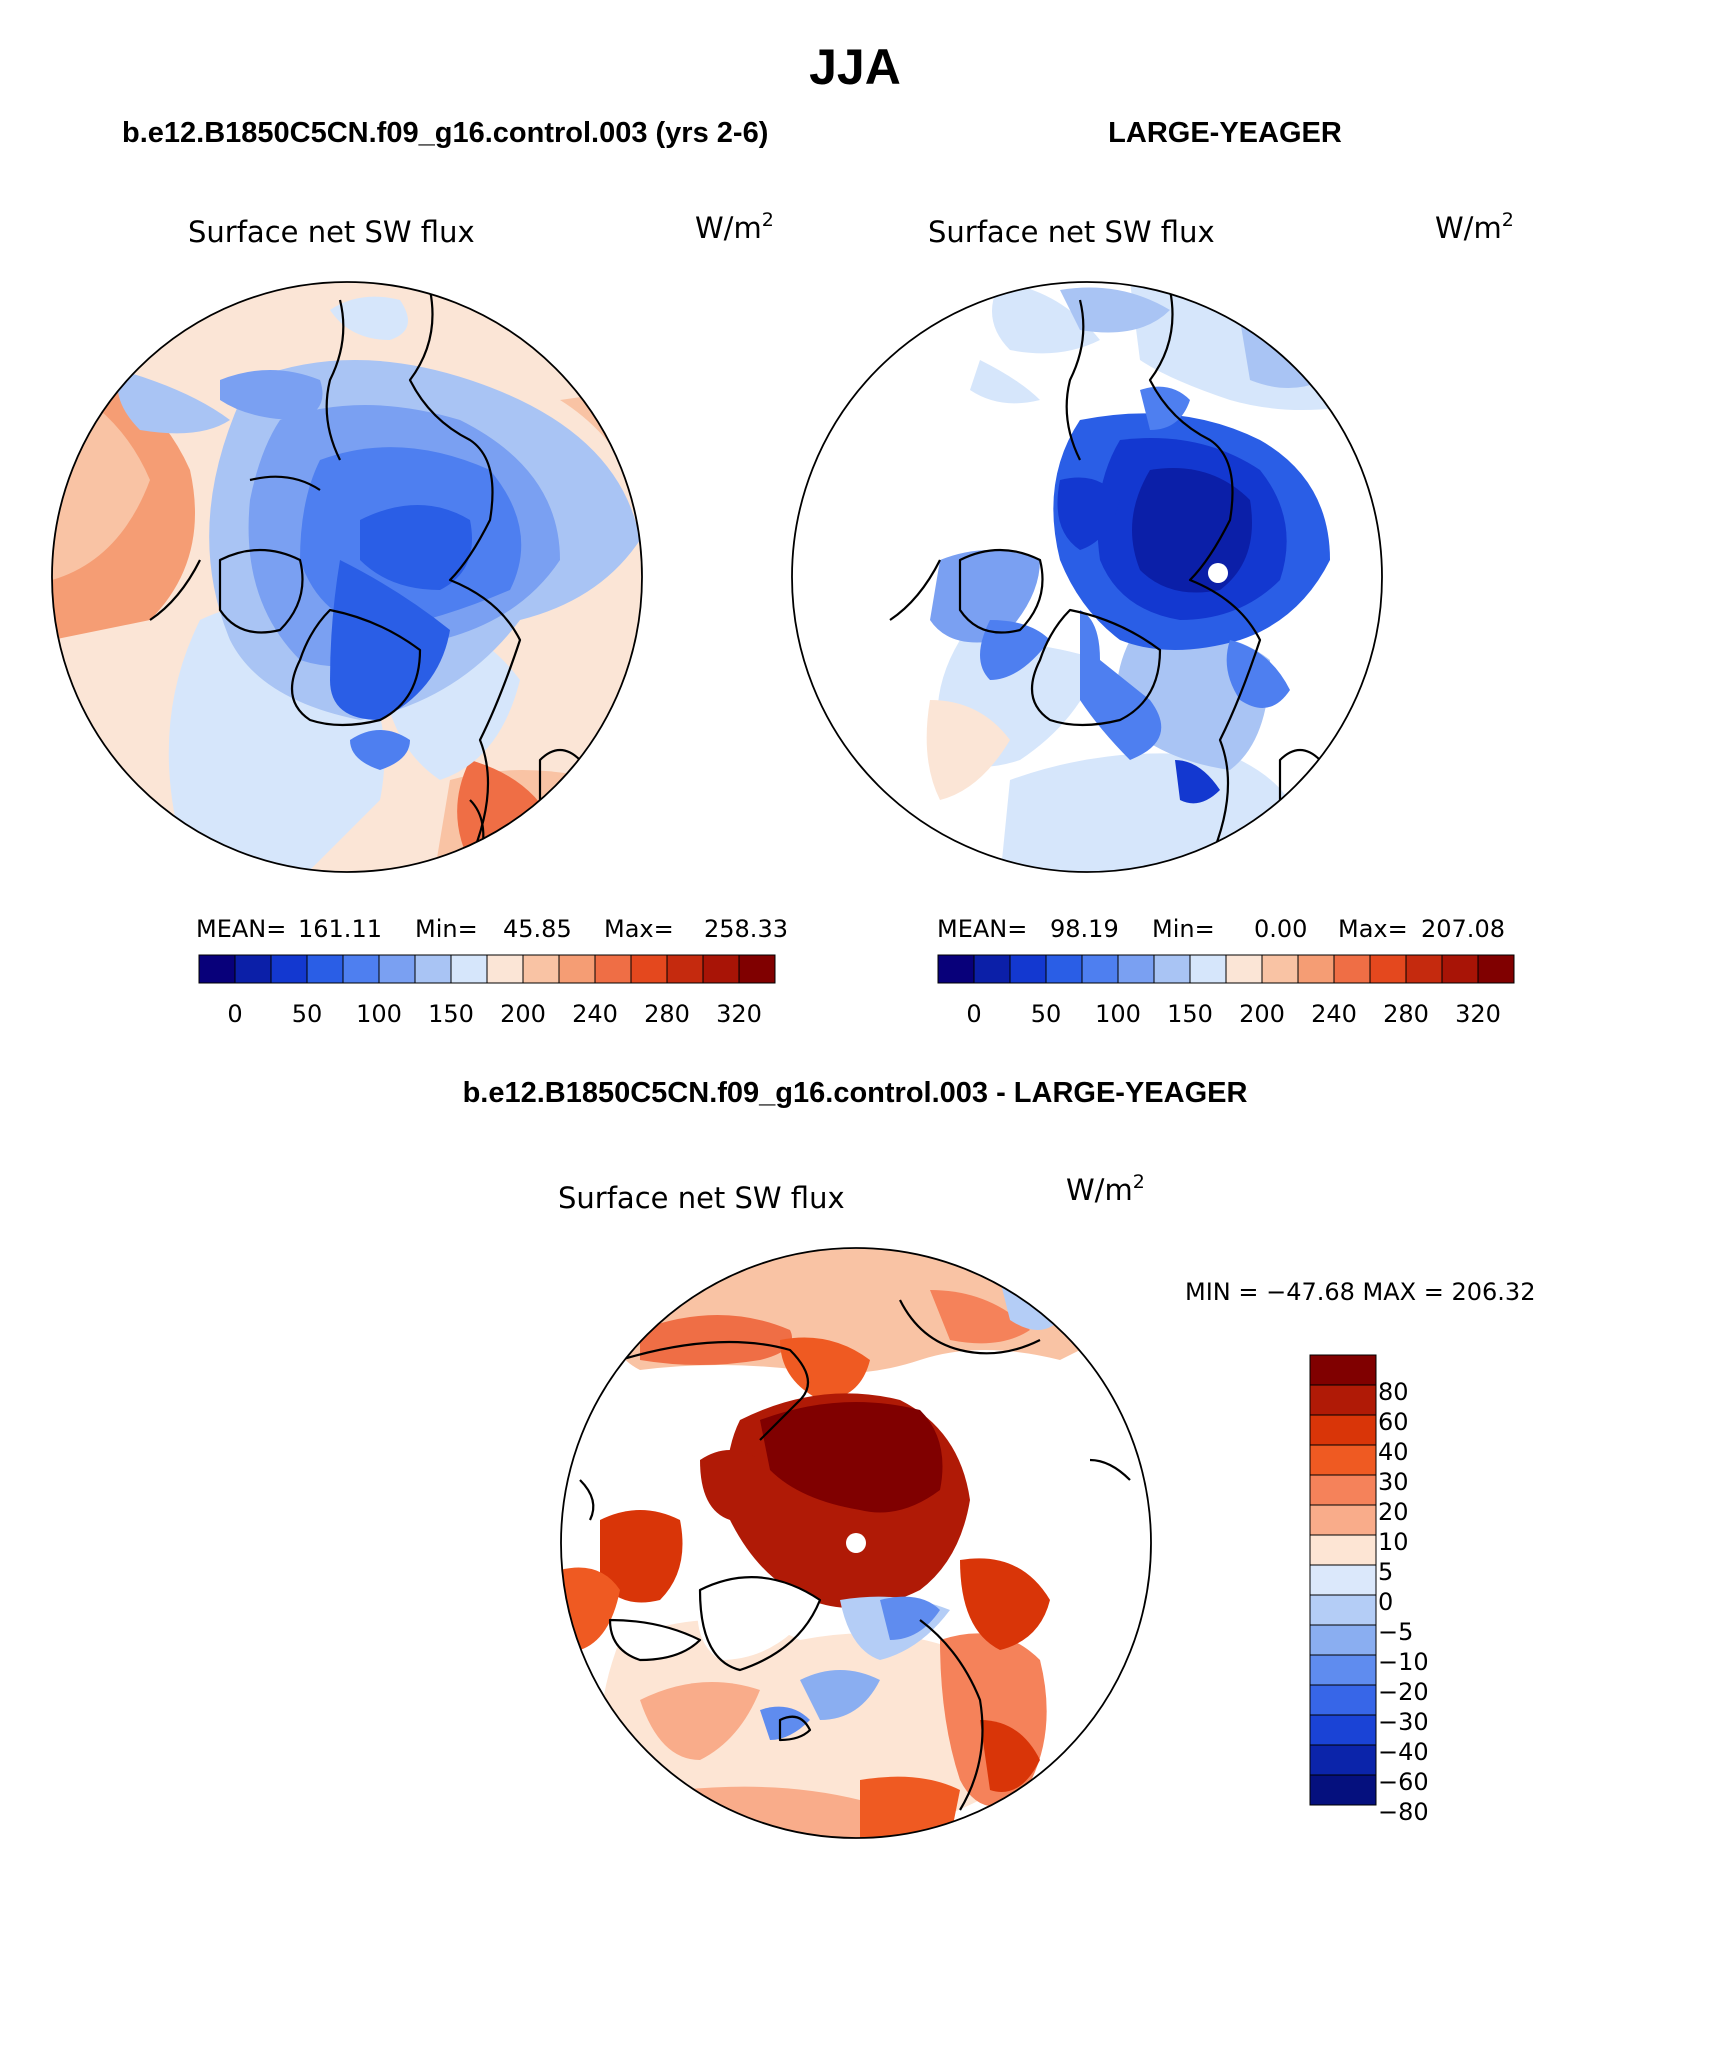  I want to click on colorbar-label: −5, so click(1395, 1632).